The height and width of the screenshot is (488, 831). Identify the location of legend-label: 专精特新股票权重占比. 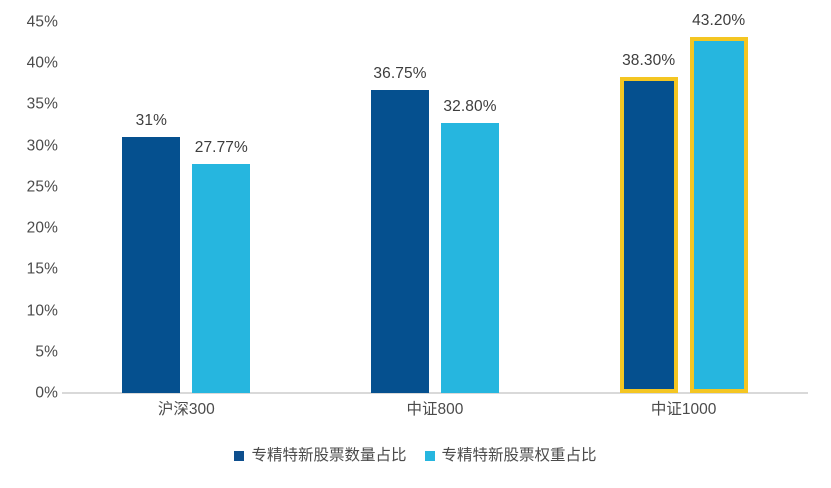
(519, 455).